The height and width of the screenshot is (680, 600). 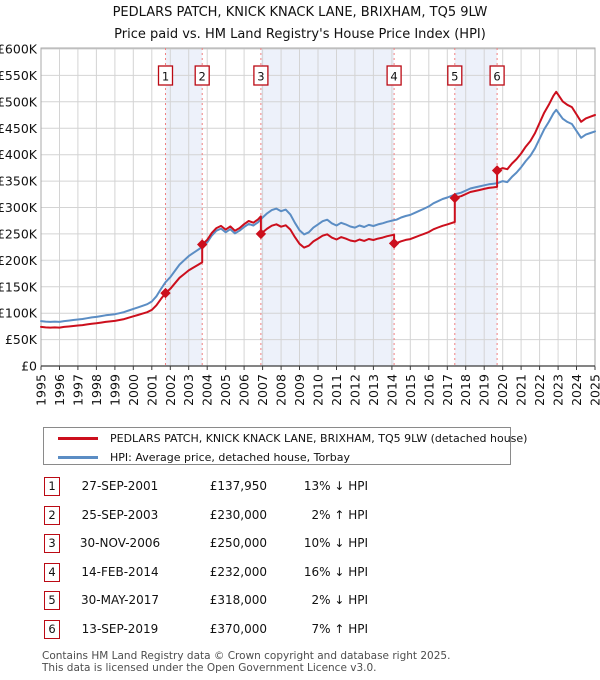 What do you see at coordinates (336, 390) in the screenshot?
I see `x-tick-label: 2011` at bounding box center [336, 390].